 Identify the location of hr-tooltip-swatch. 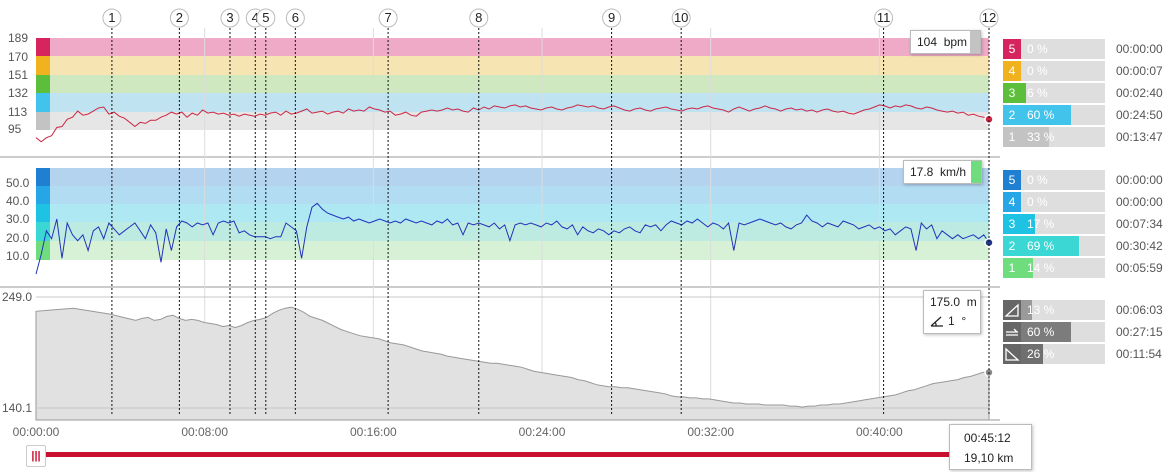
(975, 42).